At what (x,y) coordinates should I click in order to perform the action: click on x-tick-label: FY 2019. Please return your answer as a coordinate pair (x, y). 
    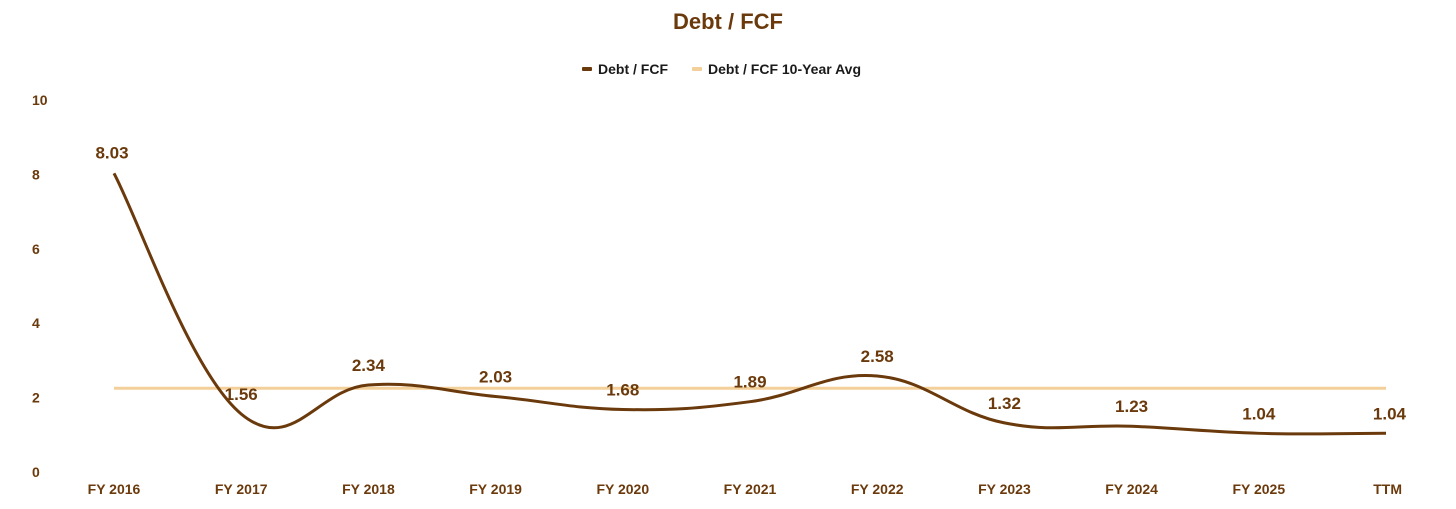
    Looking at the image, I should click on (495, 489).